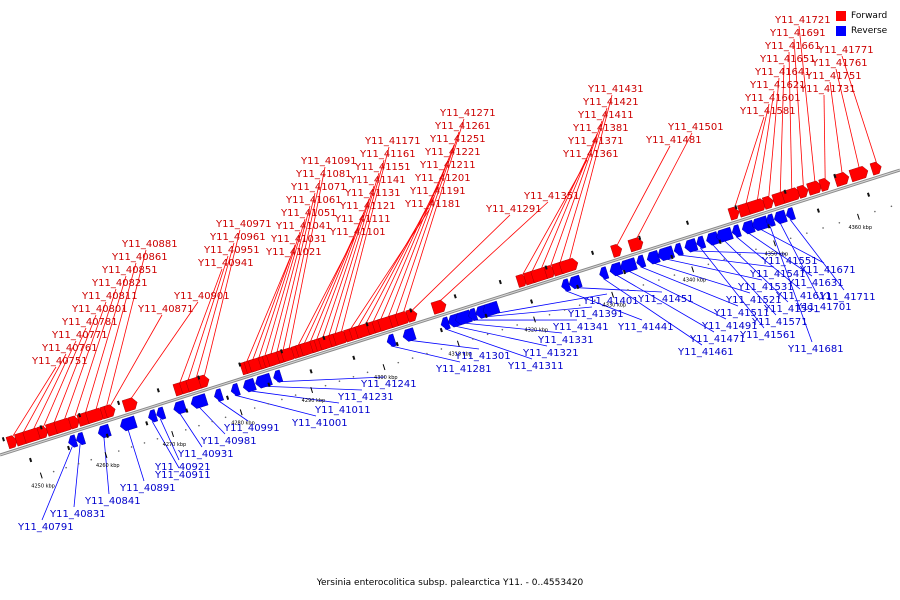  What do you see at coordinates (243, 423) in the screenshot?
I see `scale-tick-label: 4280 kbp` at bounding box center [243, 423].